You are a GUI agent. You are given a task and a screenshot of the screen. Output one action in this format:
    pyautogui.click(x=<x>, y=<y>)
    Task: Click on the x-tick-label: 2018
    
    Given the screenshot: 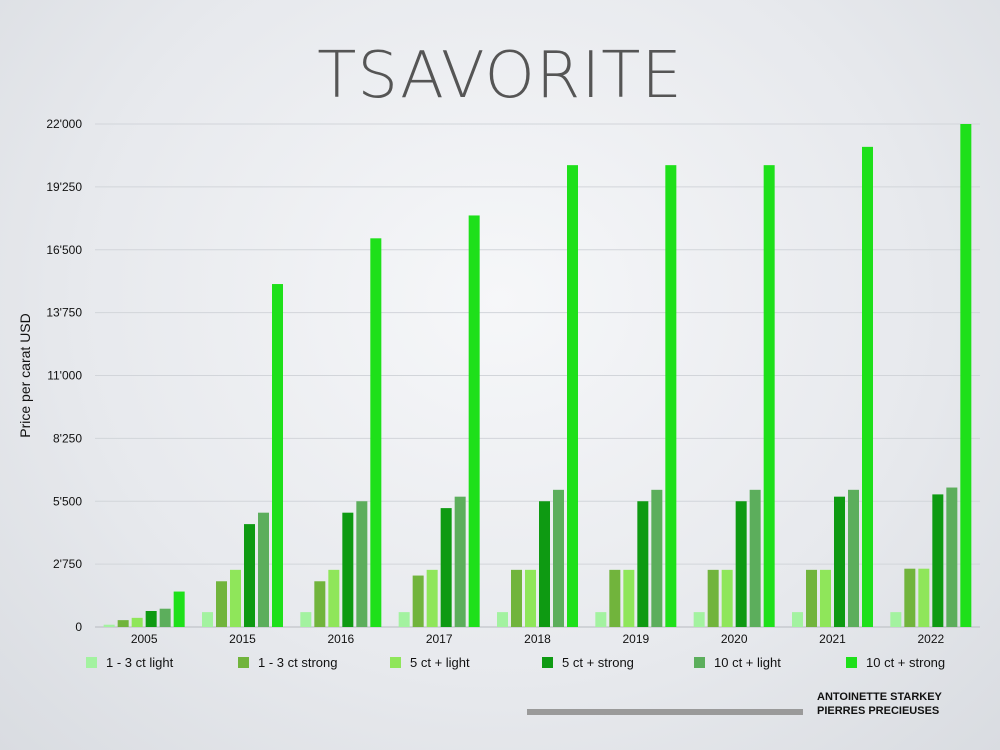 What is the action you would take?
    pyautogui.click(x=537, y=639)
    